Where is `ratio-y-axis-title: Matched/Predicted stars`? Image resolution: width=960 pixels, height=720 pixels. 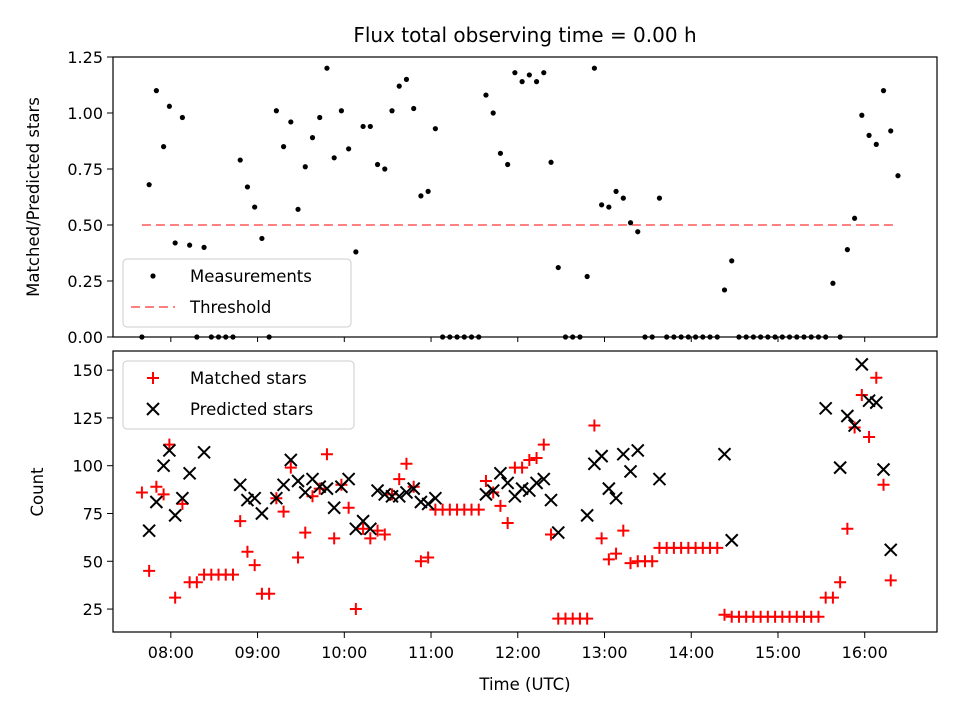
ratio-y-axis-title: Matched/Predicted stars is located at coordinates (33, 197).